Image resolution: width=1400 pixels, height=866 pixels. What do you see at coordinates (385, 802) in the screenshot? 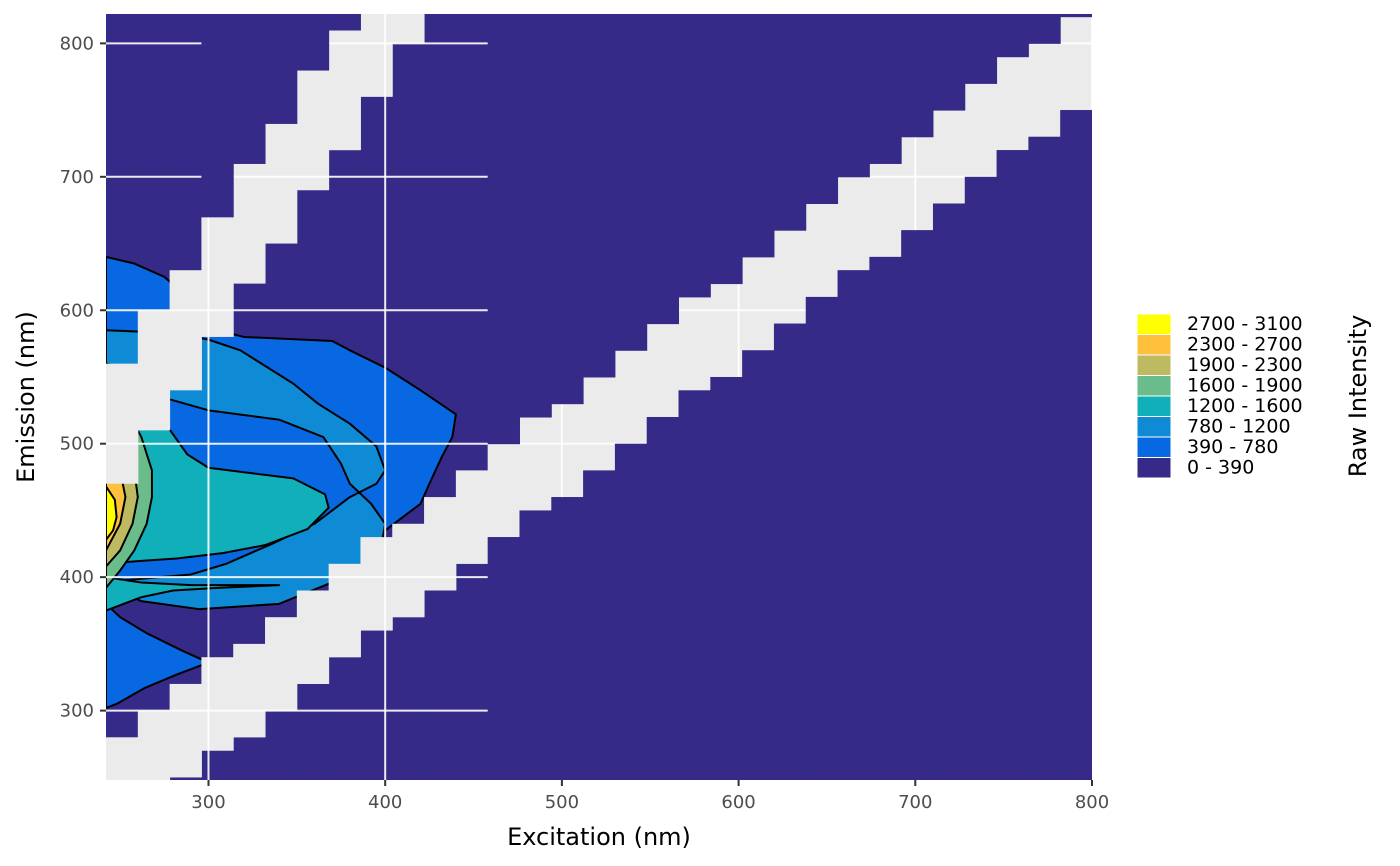
I see `x-tick-label: 400` at bounding box center [385, 802].